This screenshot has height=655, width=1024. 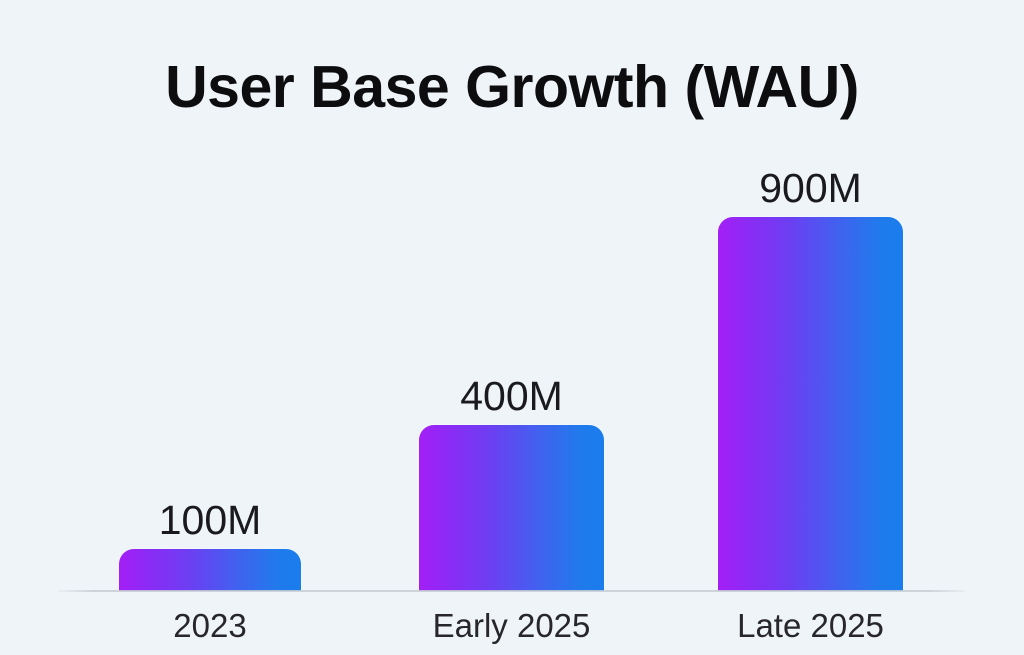 What do you see at coordinates (210, 625) in the screenshot?
I see `x-axis-tick-label: 2023` at bounding box center [210, 625].